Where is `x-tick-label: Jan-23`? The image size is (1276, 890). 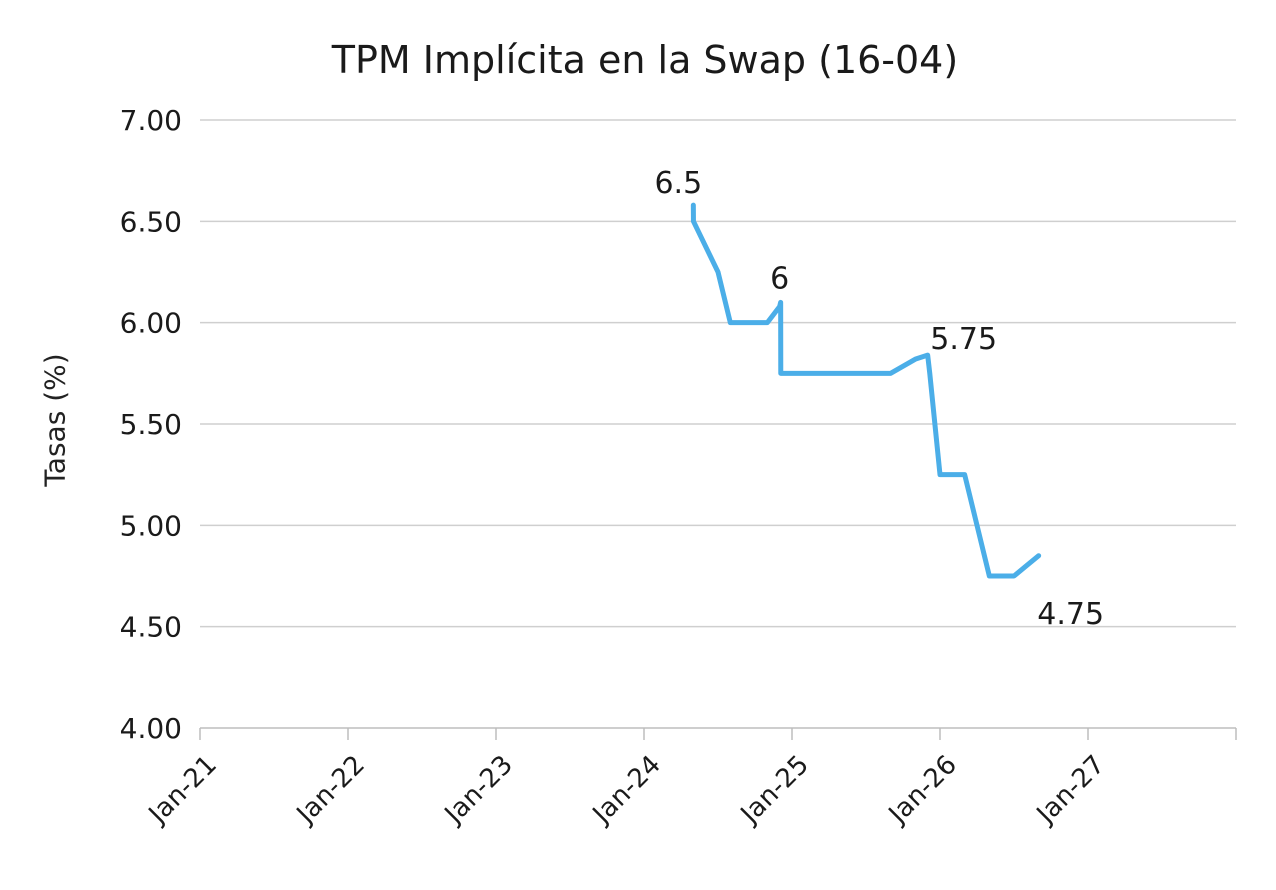
x-tick-label: Jan-23 is located at coordinates (478, 790).